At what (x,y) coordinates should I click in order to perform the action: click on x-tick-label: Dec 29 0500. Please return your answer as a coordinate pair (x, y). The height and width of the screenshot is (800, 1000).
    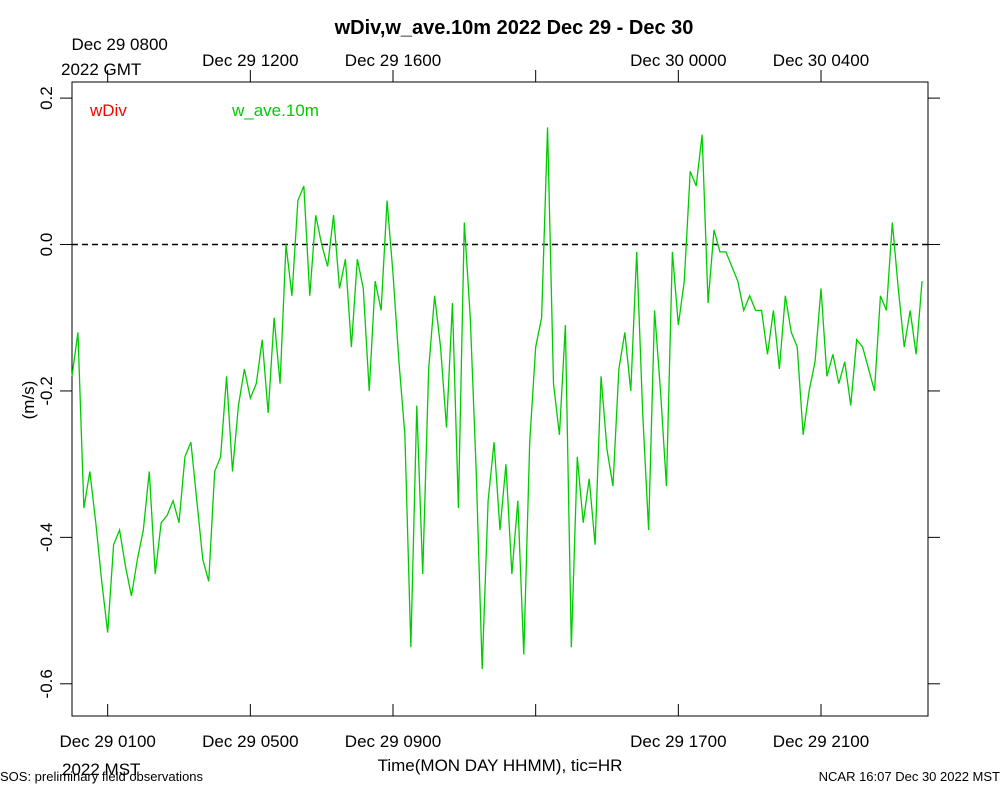
    Looking at the image, I should click on (250, 741).